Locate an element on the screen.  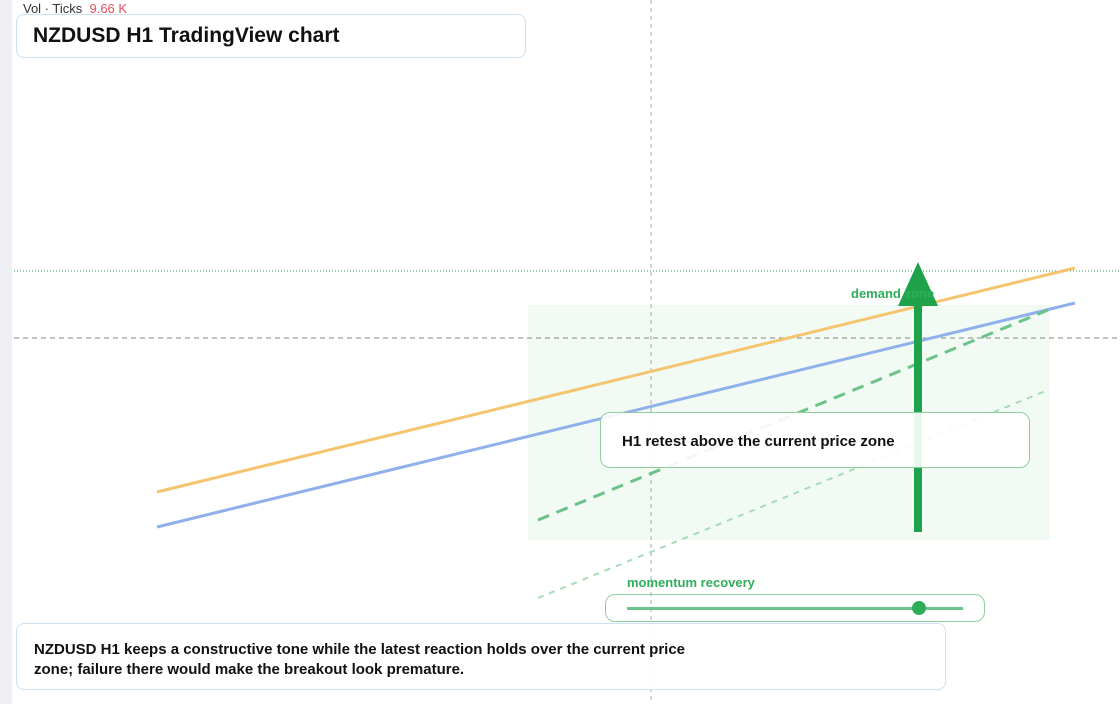
legend-value: 9.66 K is located at coordinates (108, 8).